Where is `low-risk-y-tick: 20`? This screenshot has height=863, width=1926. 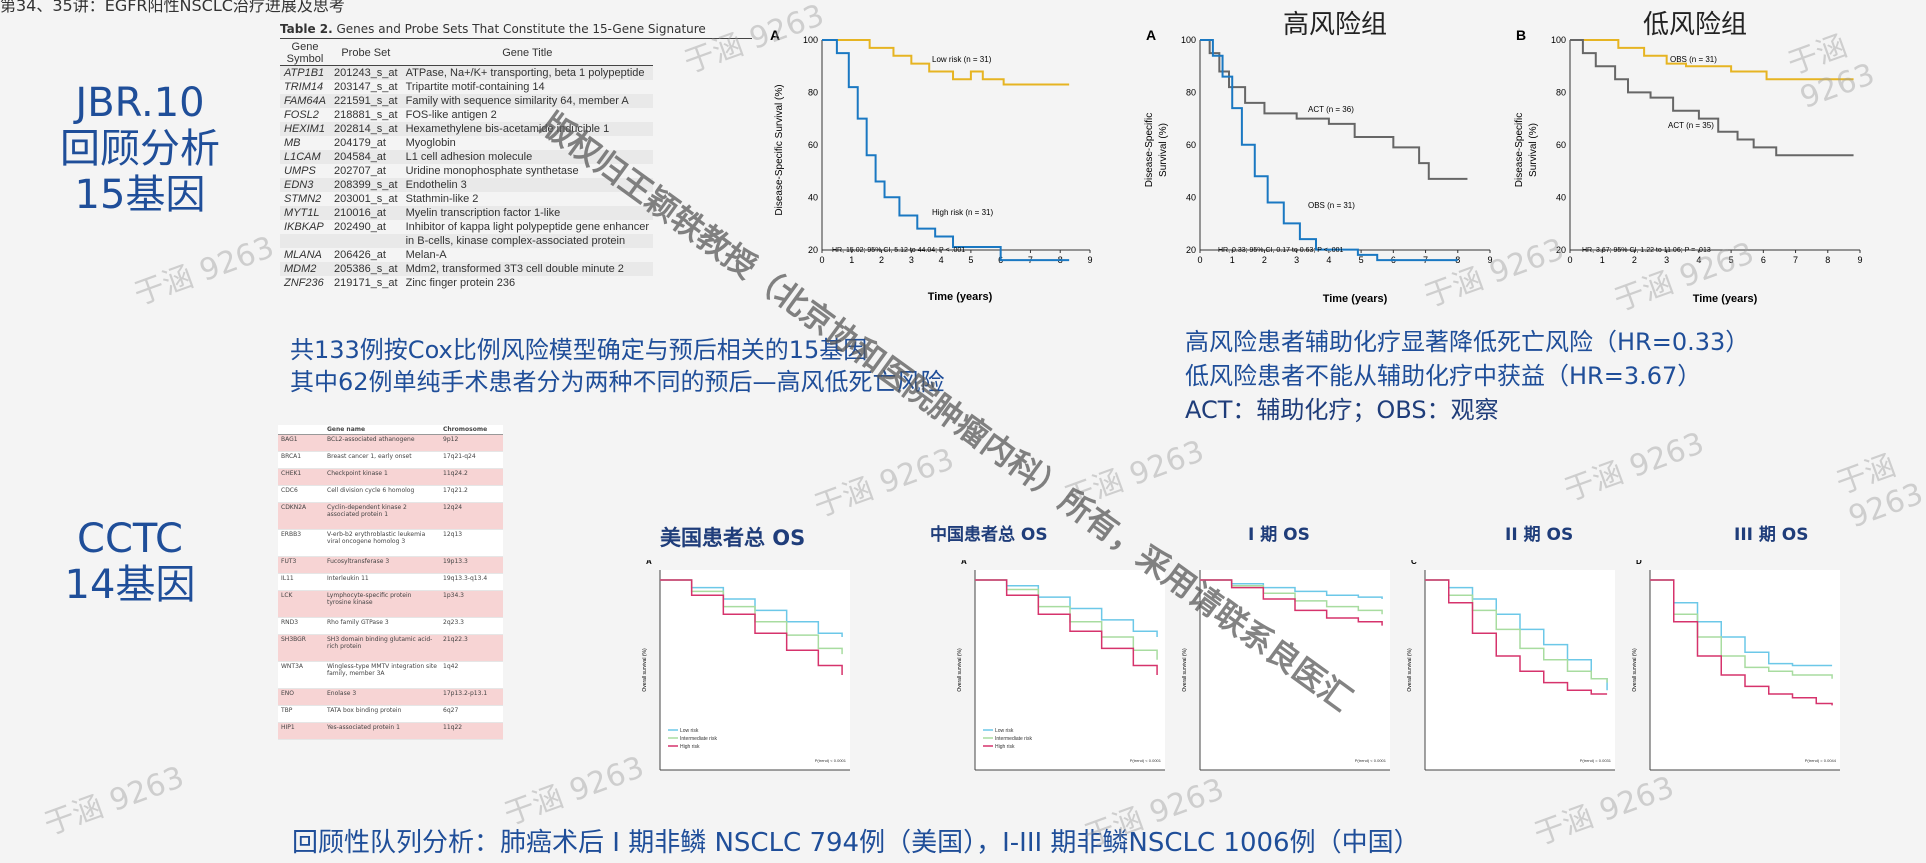 low-risk-y-tick: 20 is located at coordinates (1561, 250).